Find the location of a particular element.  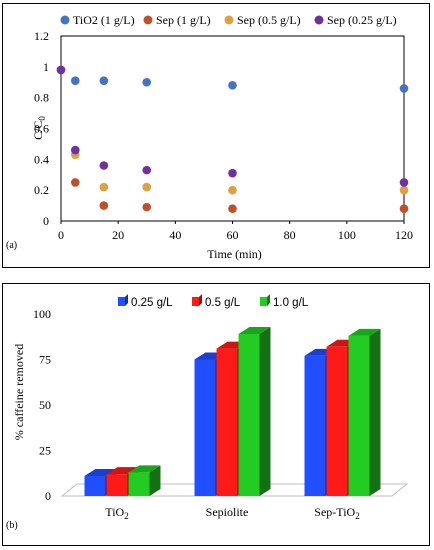

chart-floor is located at coordinates (234, 490).